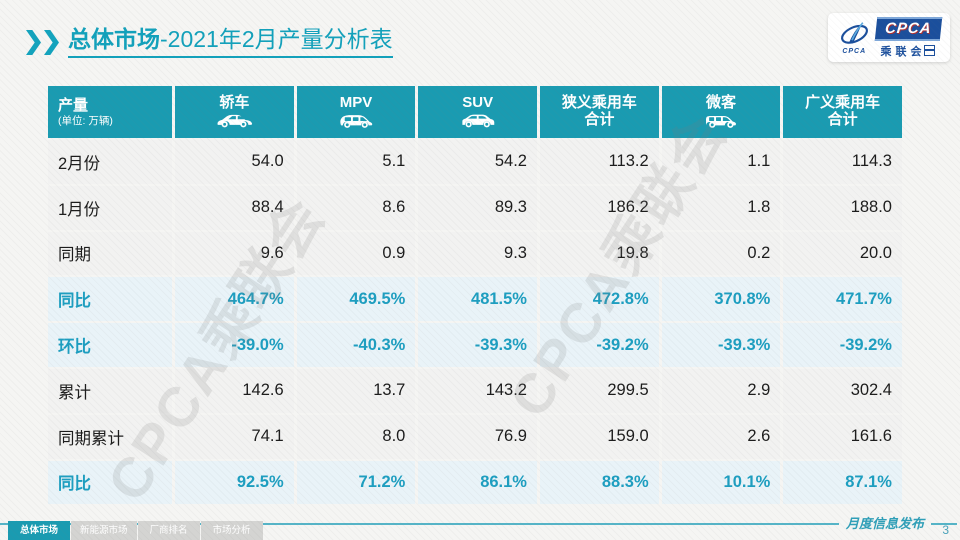  What do you see at coordinates (477, 390) in the screenshot?
I see `table-cell: 143.2` at bounding box center [477, 390].